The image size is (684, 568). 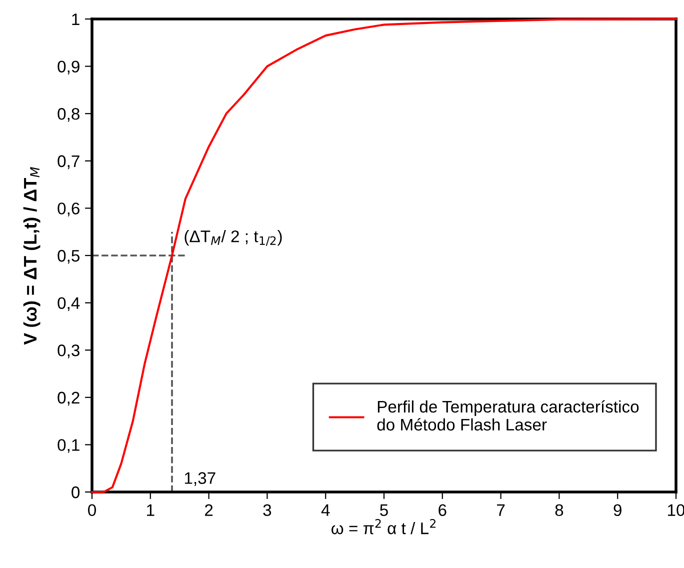 What do you see at coordinates (69, 304) in the screenshot?
I see `y-tick-label: 0,4` at bounding box center [69, 304].